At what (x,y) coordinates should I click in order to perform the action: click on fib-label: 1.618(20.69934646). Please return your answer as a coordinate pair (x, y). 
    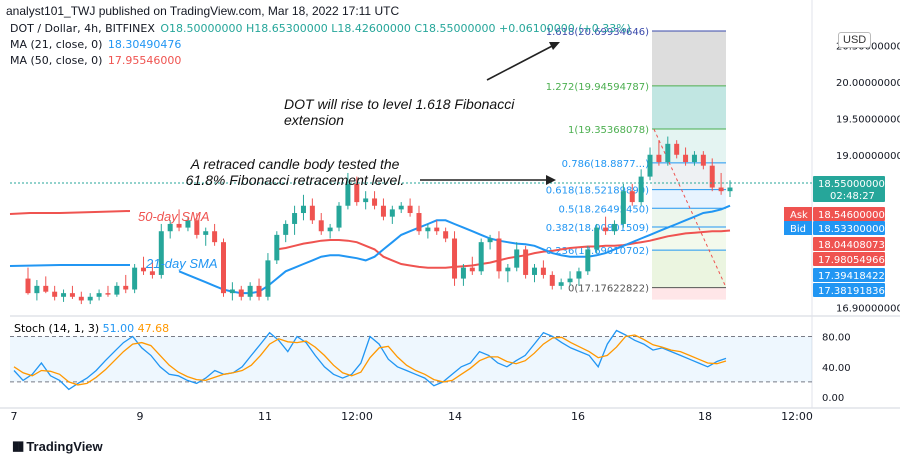
    Looking at the image, I should click on (597, 32).